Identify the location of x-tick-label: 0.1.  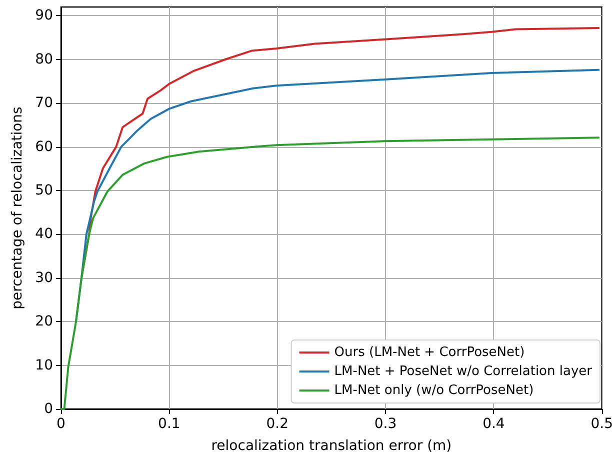
(169, 424).